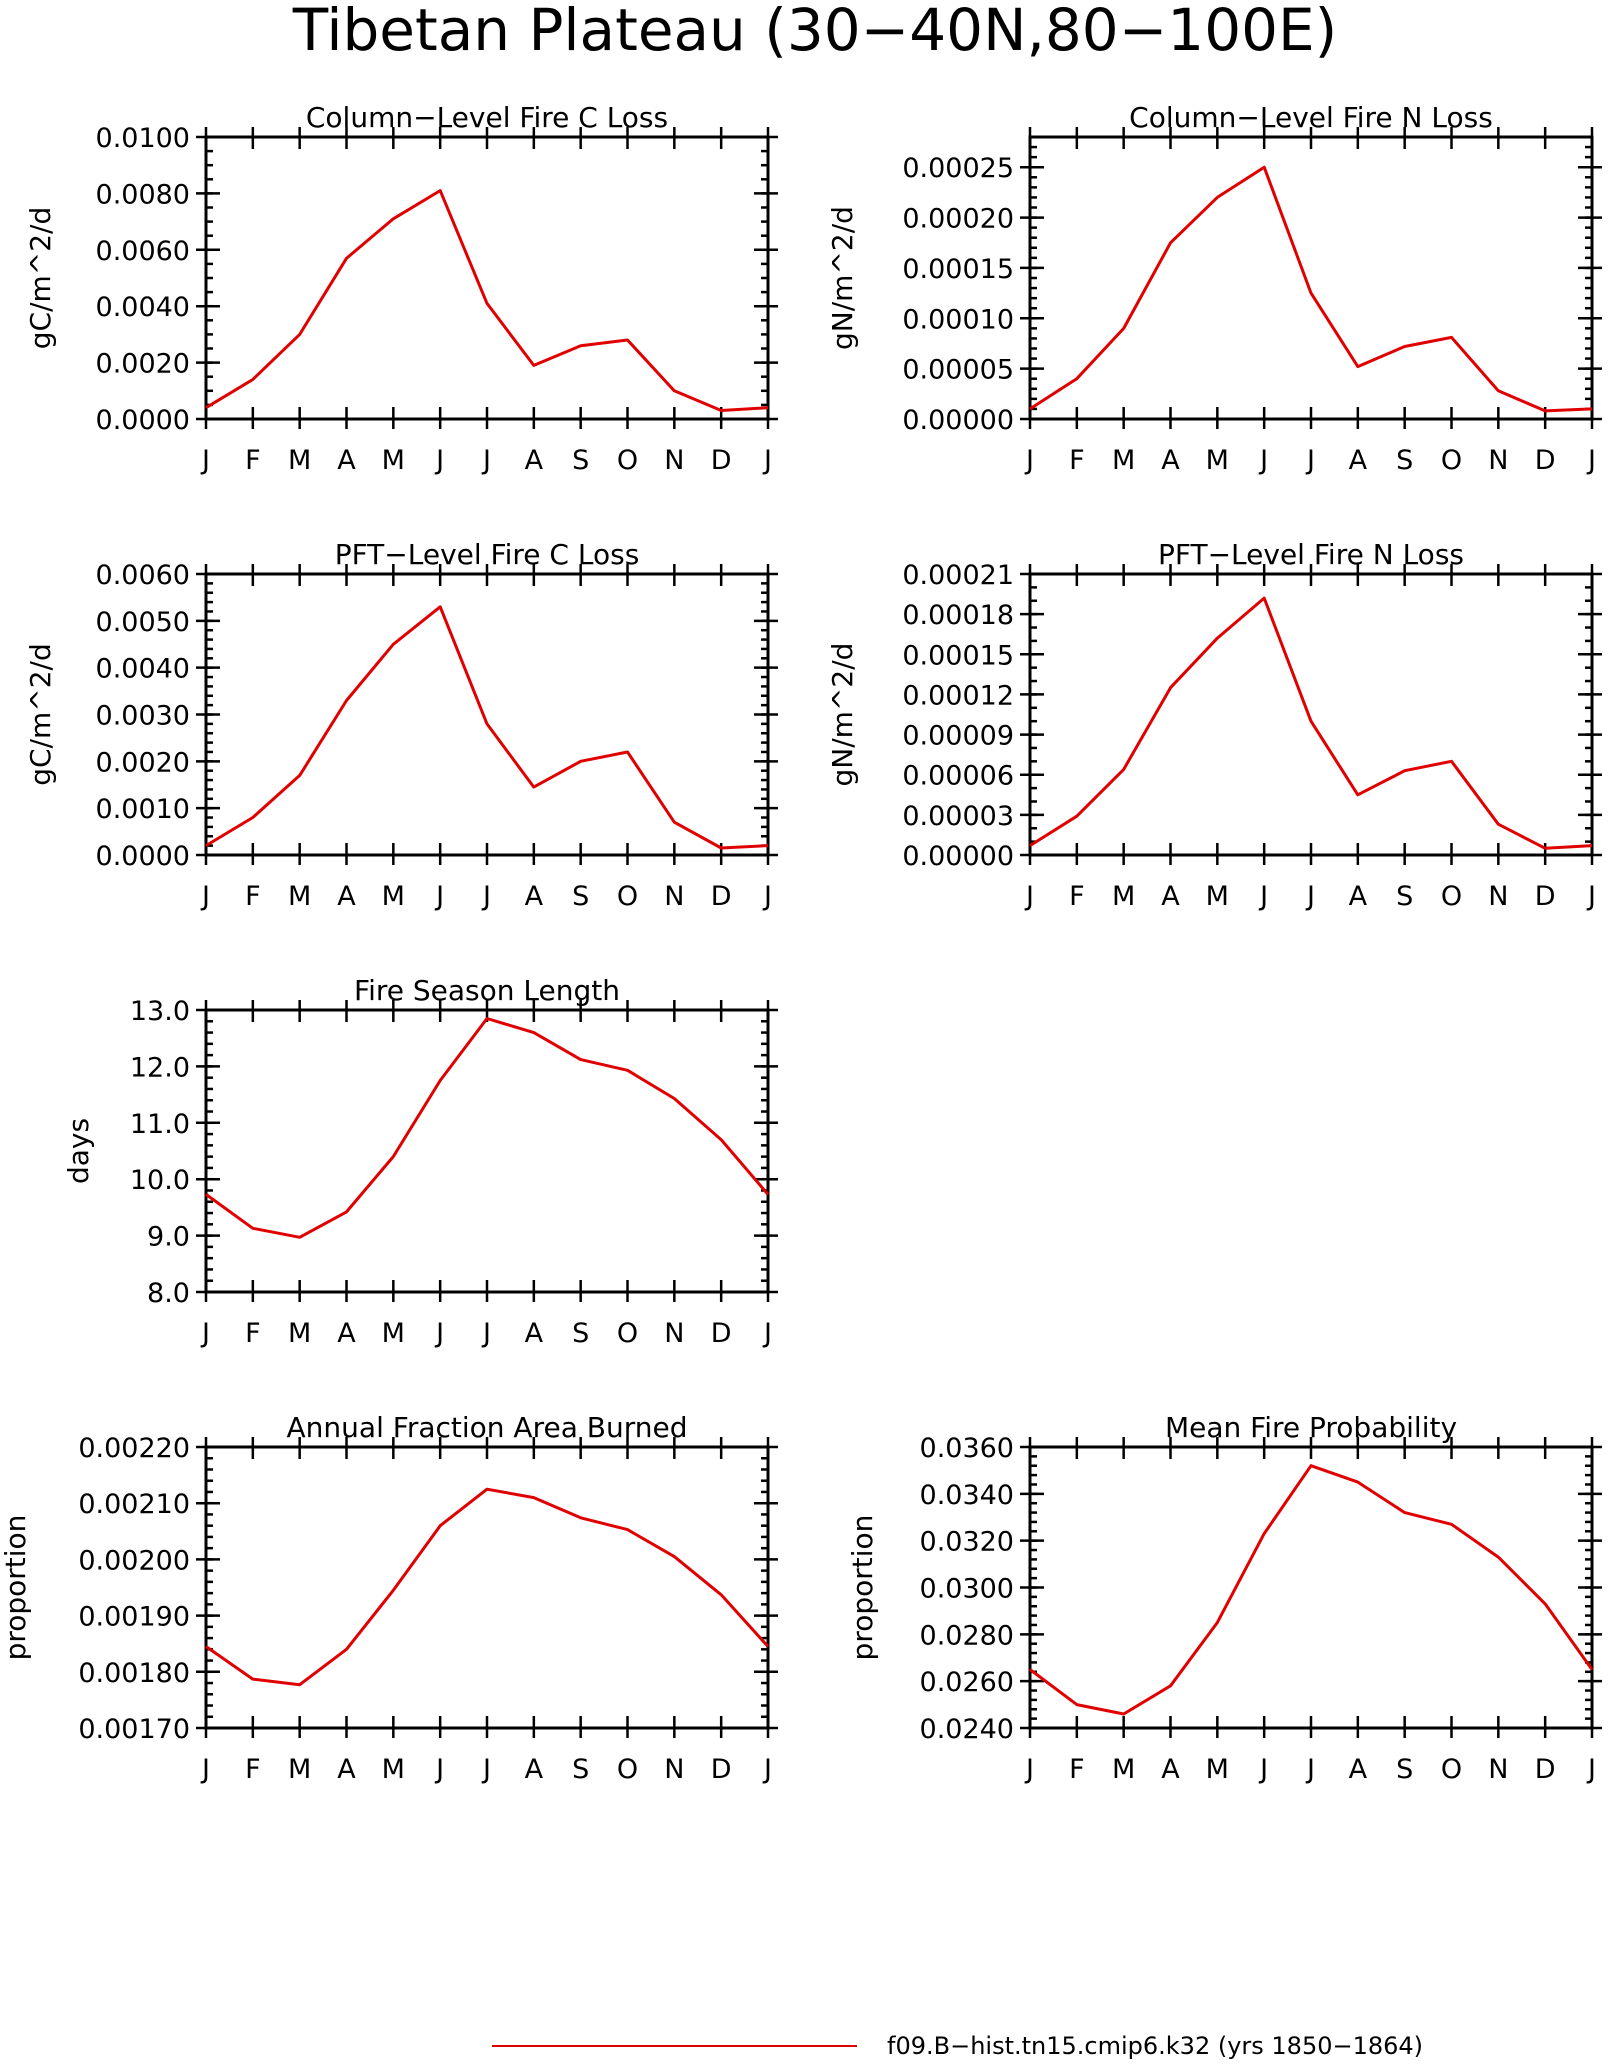  I want to click on y-tick-label: 0.0060, so click(143, 251).